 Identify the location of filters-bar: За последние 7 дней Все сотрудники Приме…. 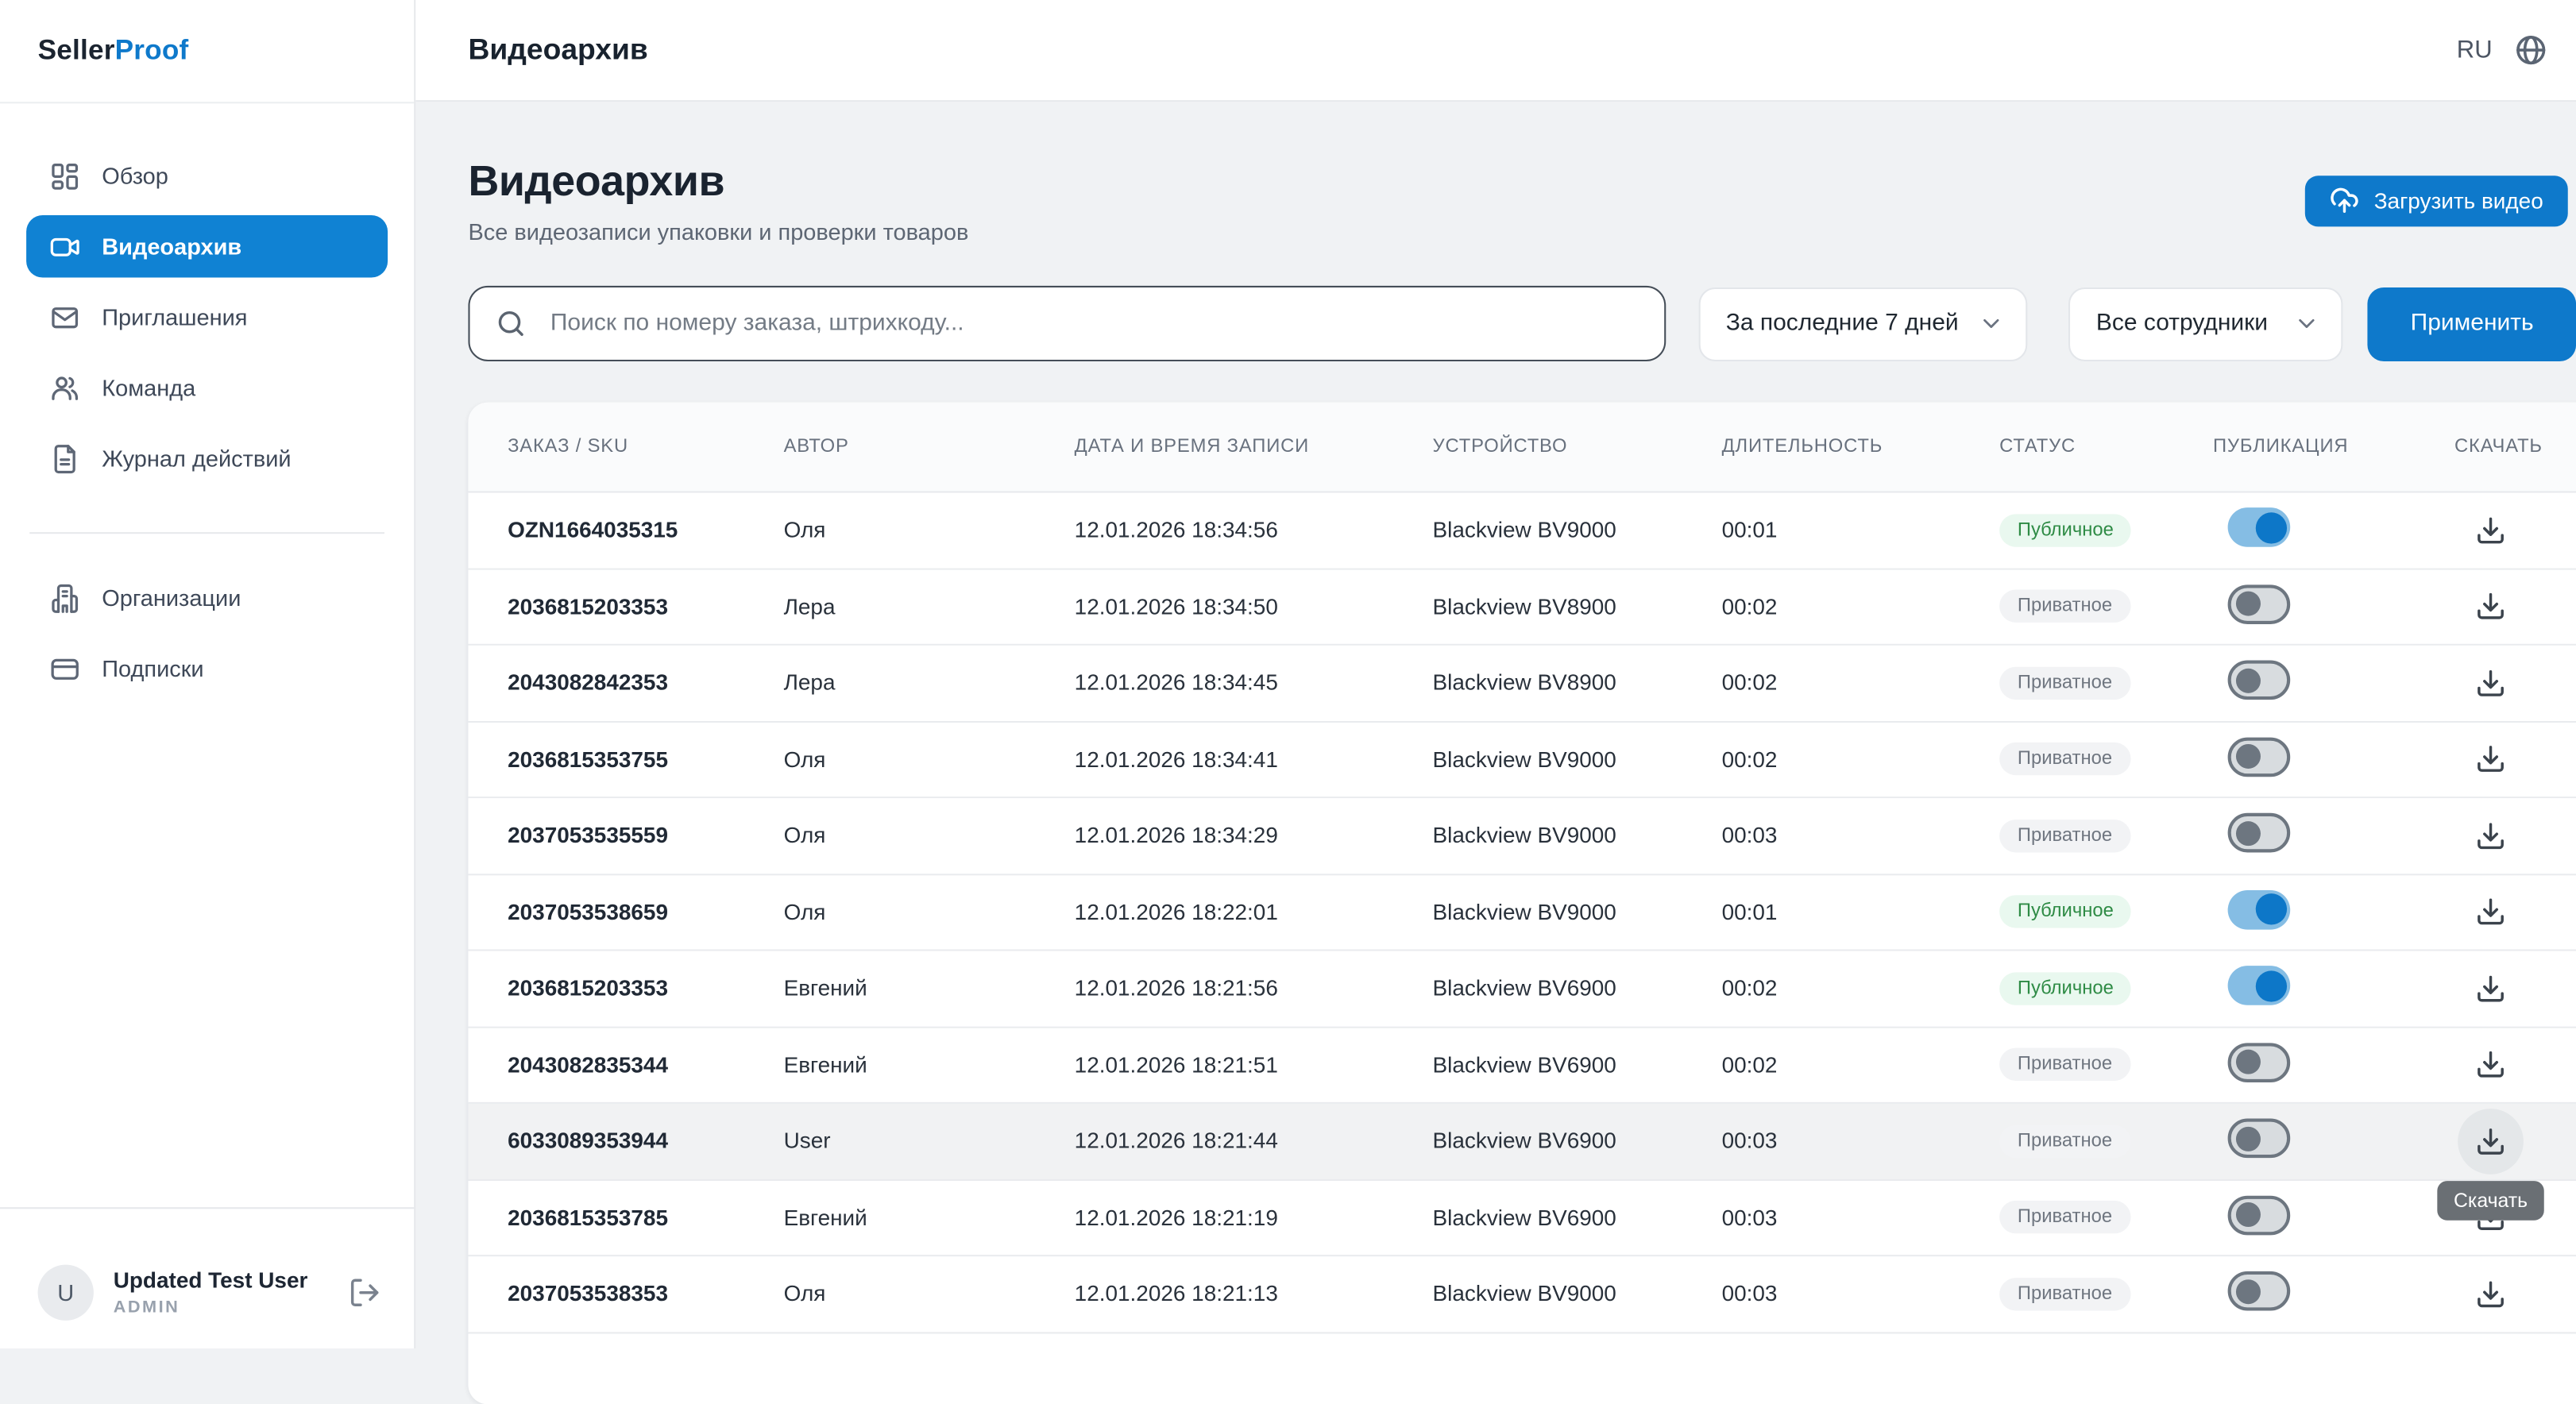
(1522, 323).